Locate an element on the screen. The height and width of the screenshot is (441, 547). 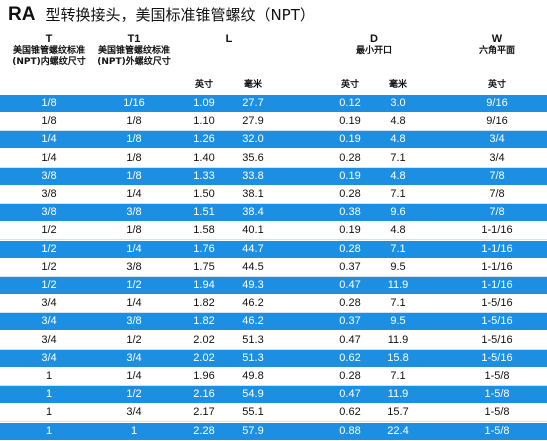
column-header: T 美国锥管螺纹标准 (NPT)内螺纹尺寸 is located at coordinates (49, 50).